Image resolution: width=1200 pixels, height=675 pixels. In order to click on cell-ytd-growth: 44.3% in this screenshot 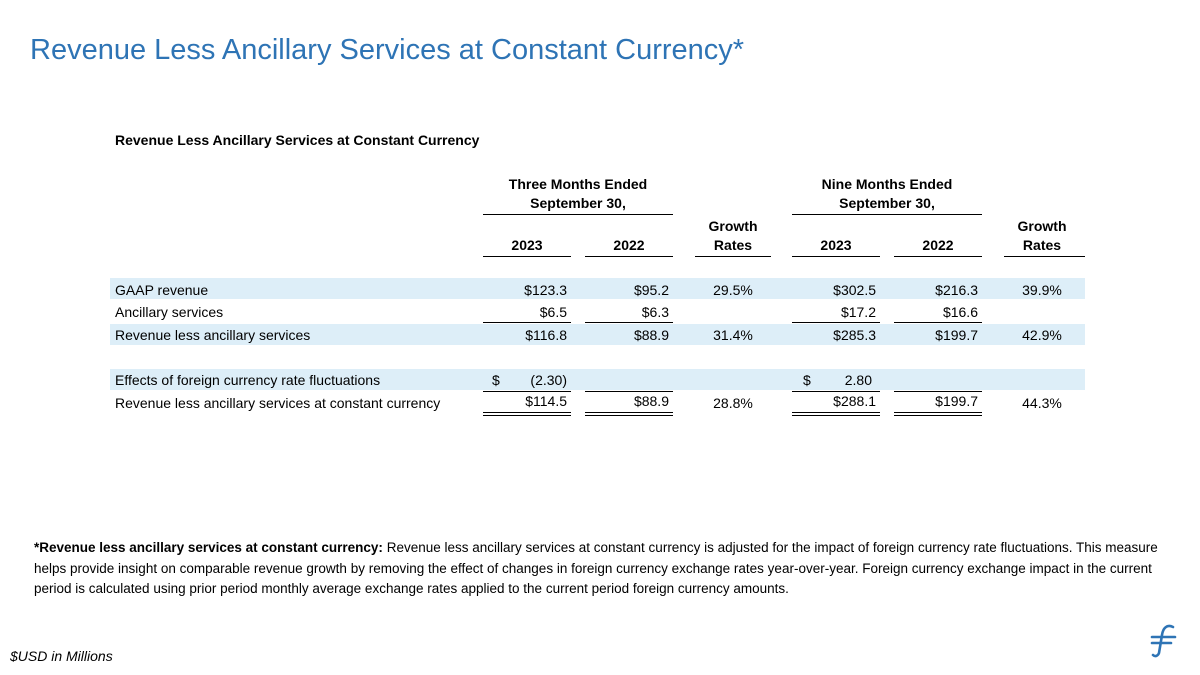, I will do `click(1042, 403)`.